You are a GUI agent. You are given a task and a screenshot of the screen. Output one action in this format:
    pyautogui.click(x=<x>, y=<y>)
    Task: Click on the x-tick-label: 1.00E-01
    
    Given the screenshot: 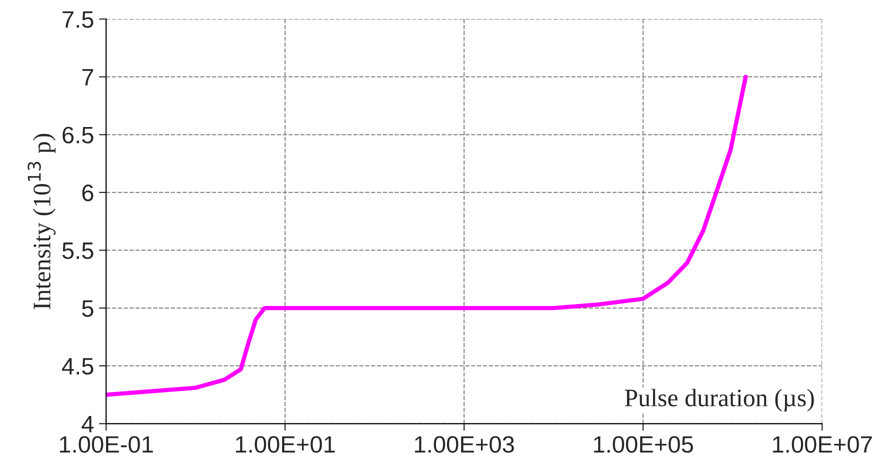 What is the action you would take?
    pyautogui.click(x=106, y=444)
    